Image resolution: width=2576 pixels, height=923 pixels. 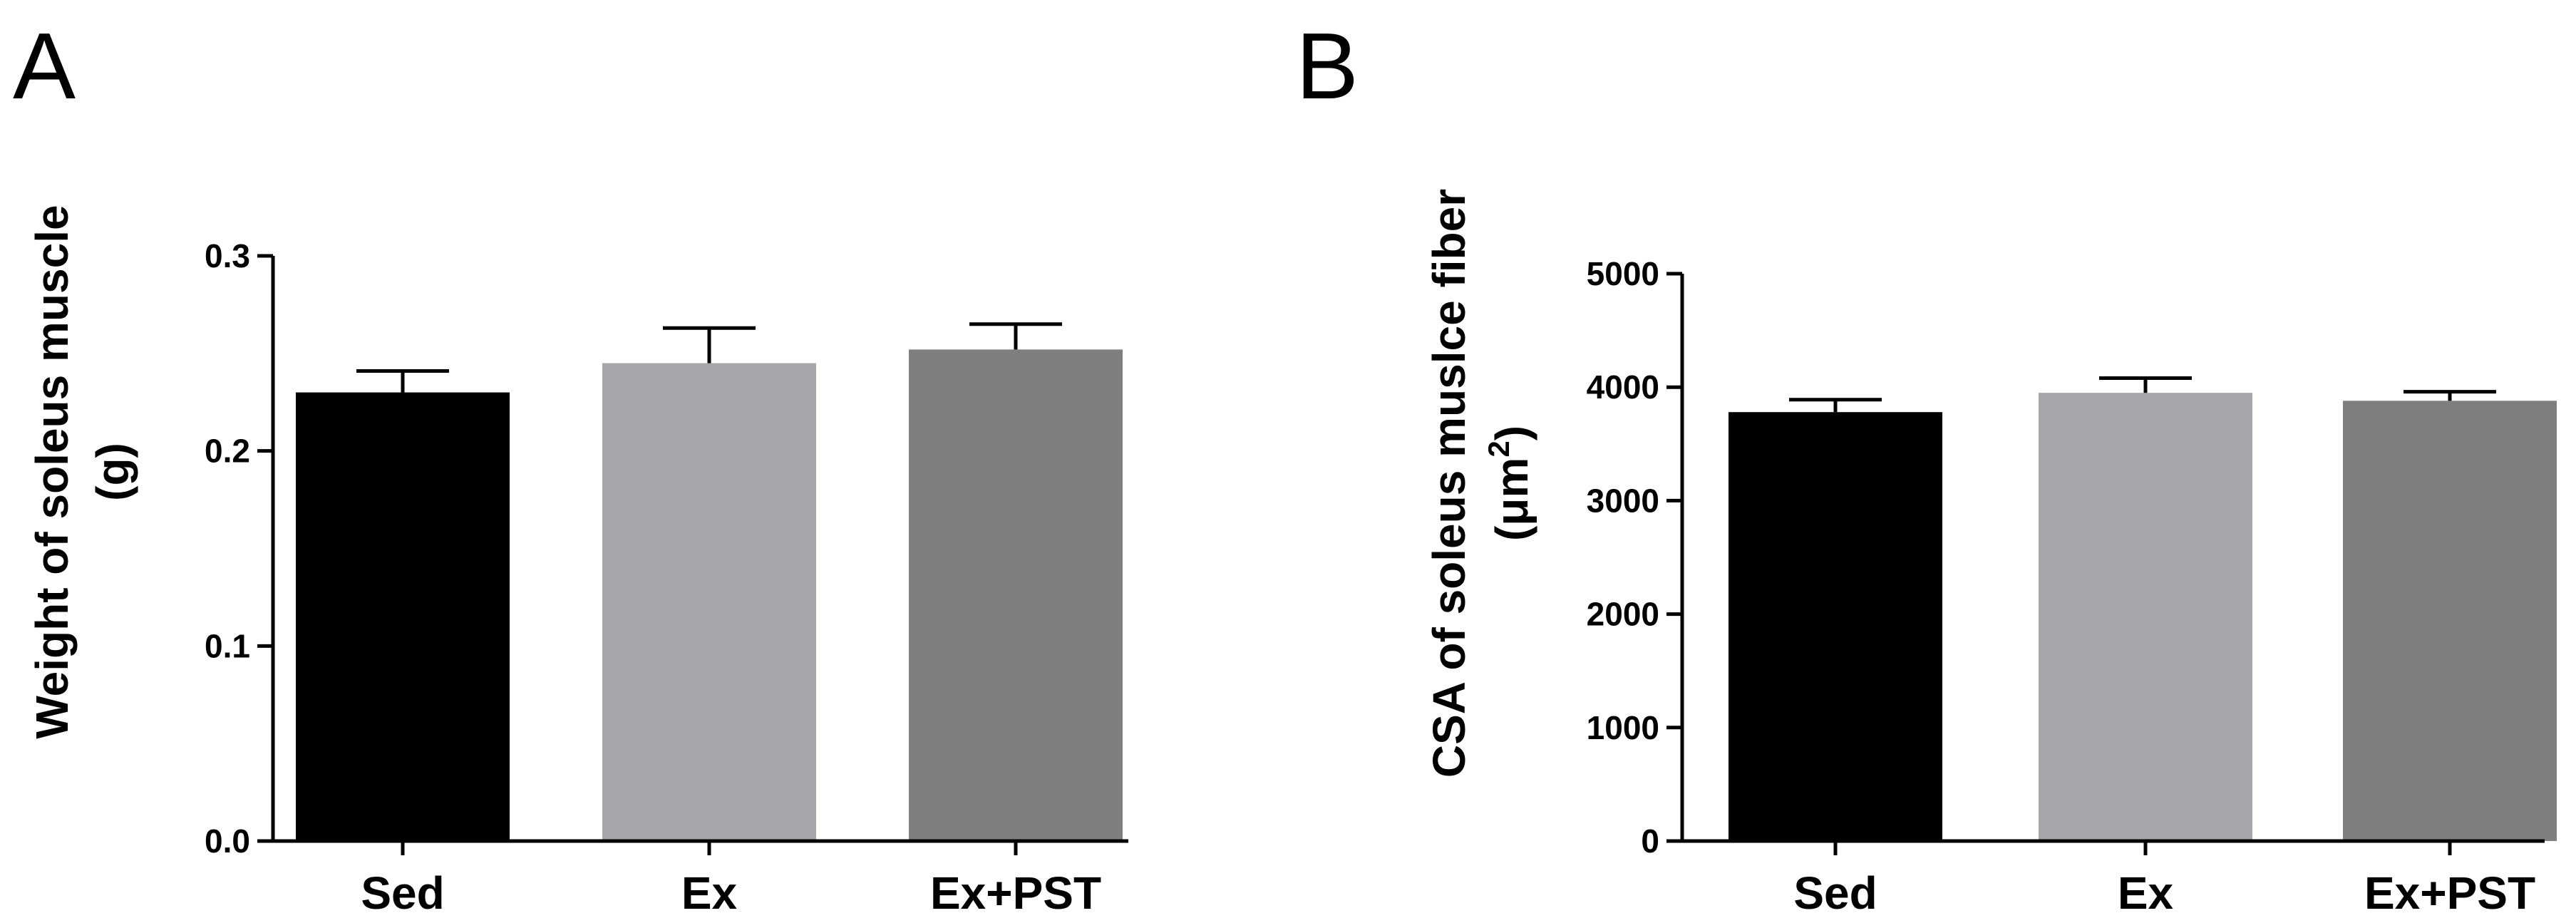 What do you see at coordinates (1623, 387) in the screenshot?
I see `y-tick-label-1-4: 4000` at bounding box center [1623, 387].